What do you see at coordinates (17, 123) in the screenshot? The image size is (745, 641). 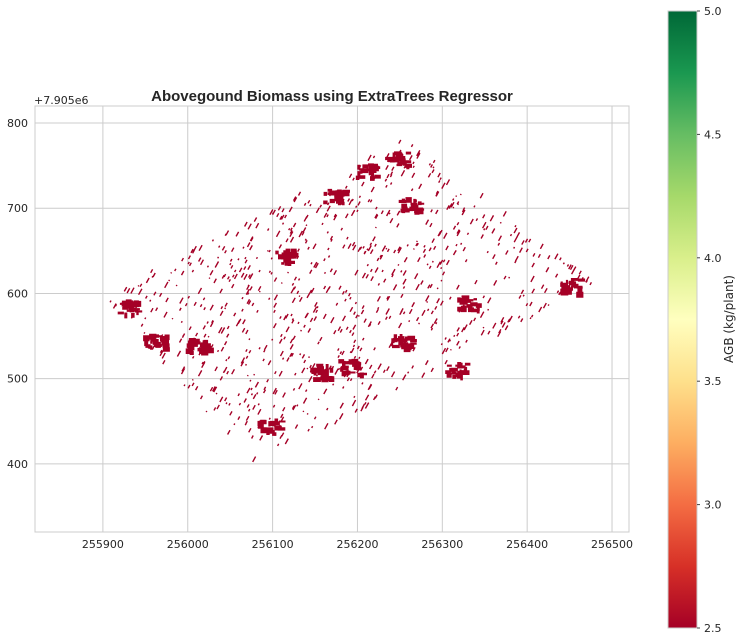 I see `y-tick-label: 800` at bounding box center [17, 123].